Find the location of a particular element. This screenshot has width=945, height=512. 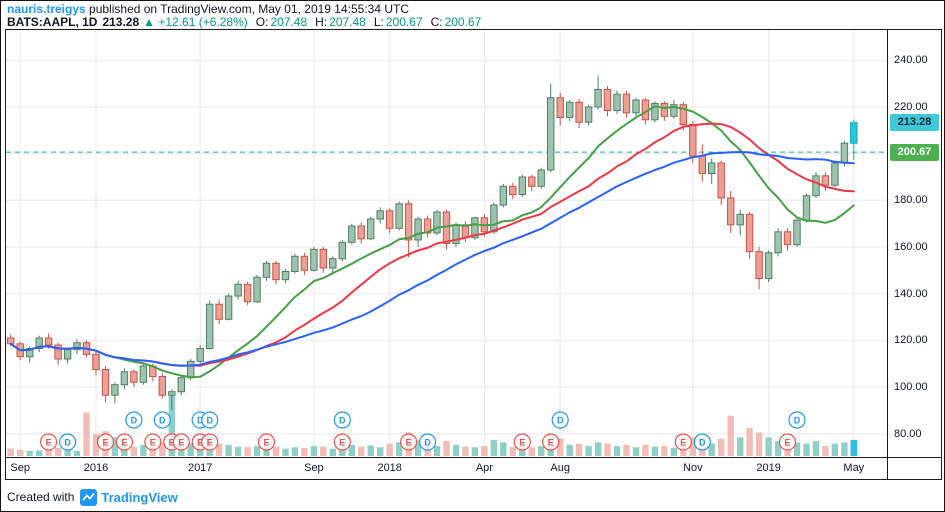

time-axis: Sep 2016 2017 Sep 2018 Apr Aug Nov 2019 May is located at coordinates (446, 468).